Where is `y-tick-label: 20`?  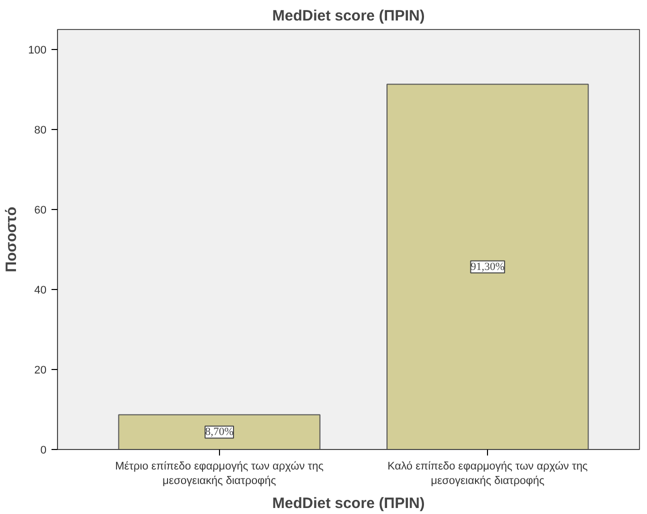 y-tick-label: 20 is located at coordinates (40, 370).